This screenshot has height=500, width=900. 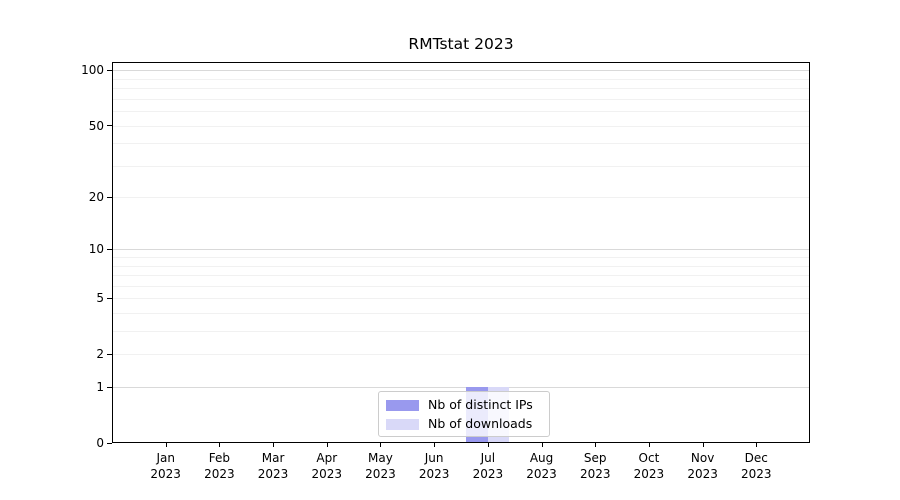 I want to click on legend-label-downloads: Nb of downloads, so click(x=480, y=423).